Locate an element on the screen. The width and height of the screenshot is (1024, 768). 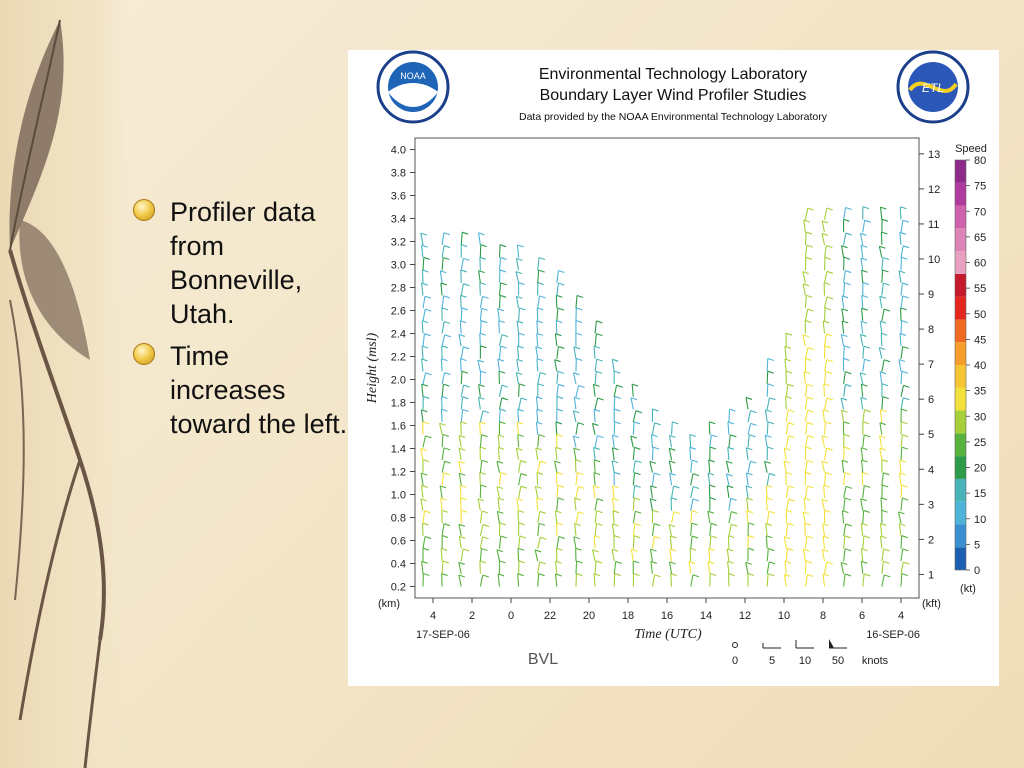
station-label: BVL is located at coordinates (543, 659).